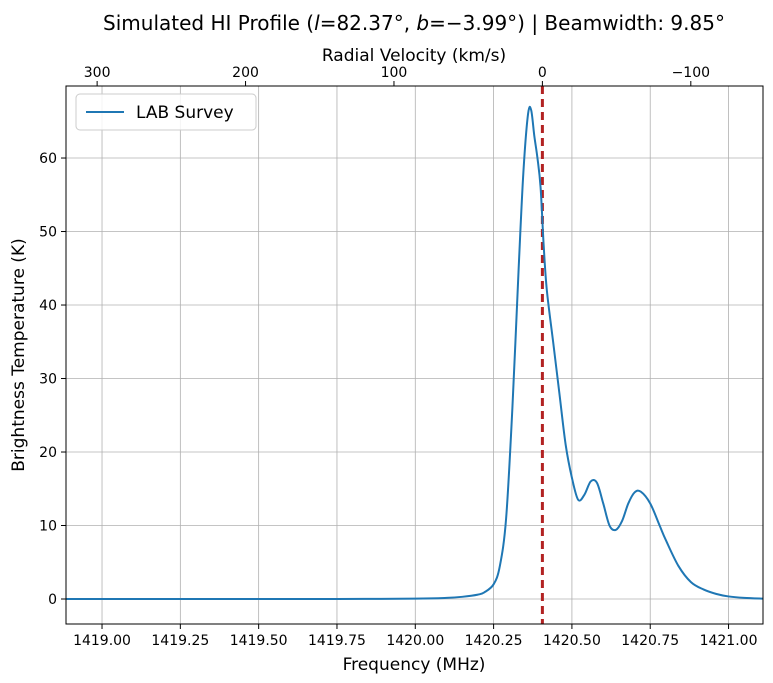  What do you see at coordinates (102, 641) in the screenshot?
I see `x-tick-label: 1419.00` at bounding box center [102, 641].